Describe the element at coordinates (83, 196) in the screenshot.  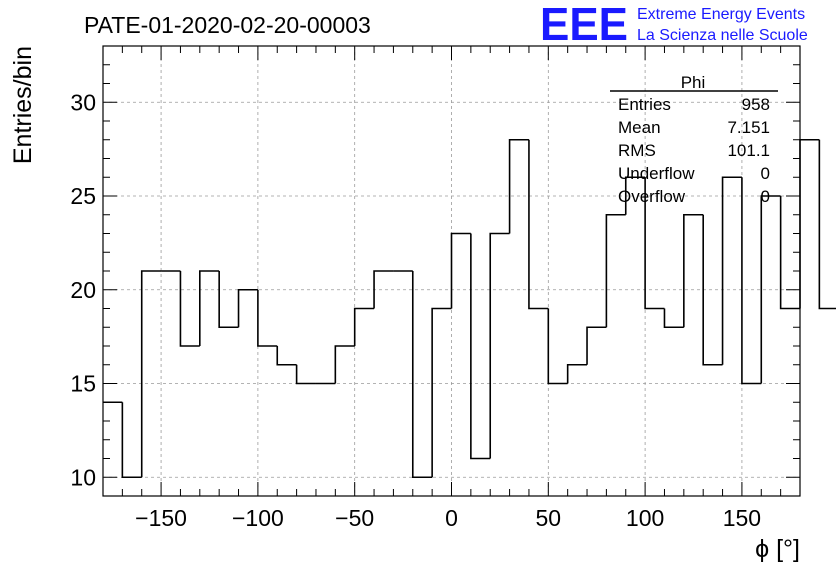
I see `y-tick-label: 25` at that location.